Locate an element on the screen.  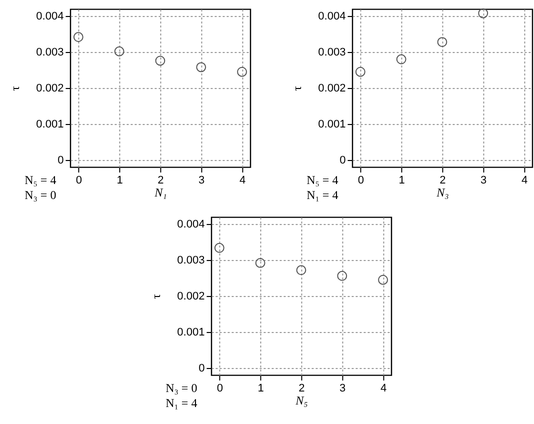
x-axis-title: N₁ is located at coordinates (160, 193).